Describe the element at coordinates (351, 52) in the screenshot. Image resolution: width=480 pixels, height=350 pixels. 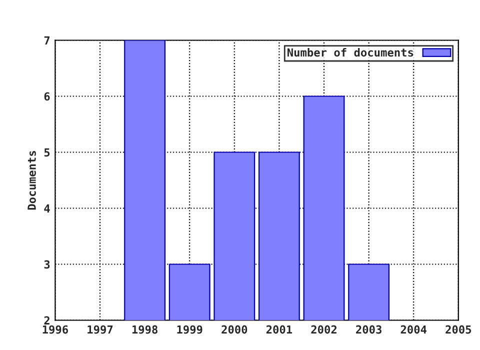
I see `legend-label: Number of documents` at that location.